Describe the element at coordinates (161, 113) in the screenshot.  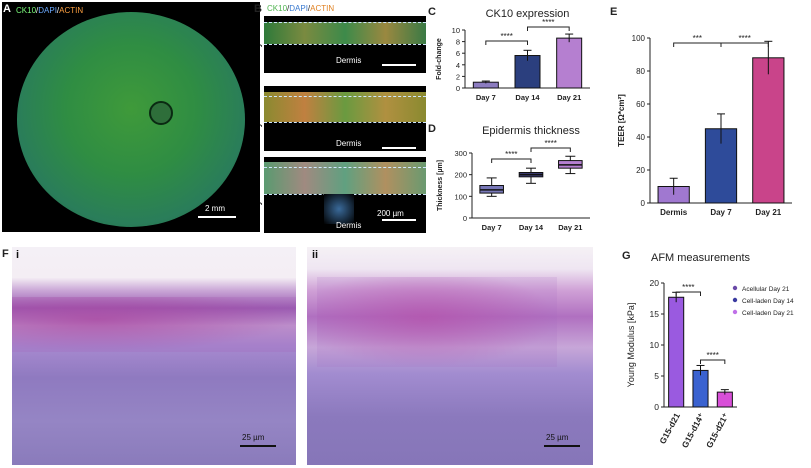
I see `disc-hole-marker` at that location.